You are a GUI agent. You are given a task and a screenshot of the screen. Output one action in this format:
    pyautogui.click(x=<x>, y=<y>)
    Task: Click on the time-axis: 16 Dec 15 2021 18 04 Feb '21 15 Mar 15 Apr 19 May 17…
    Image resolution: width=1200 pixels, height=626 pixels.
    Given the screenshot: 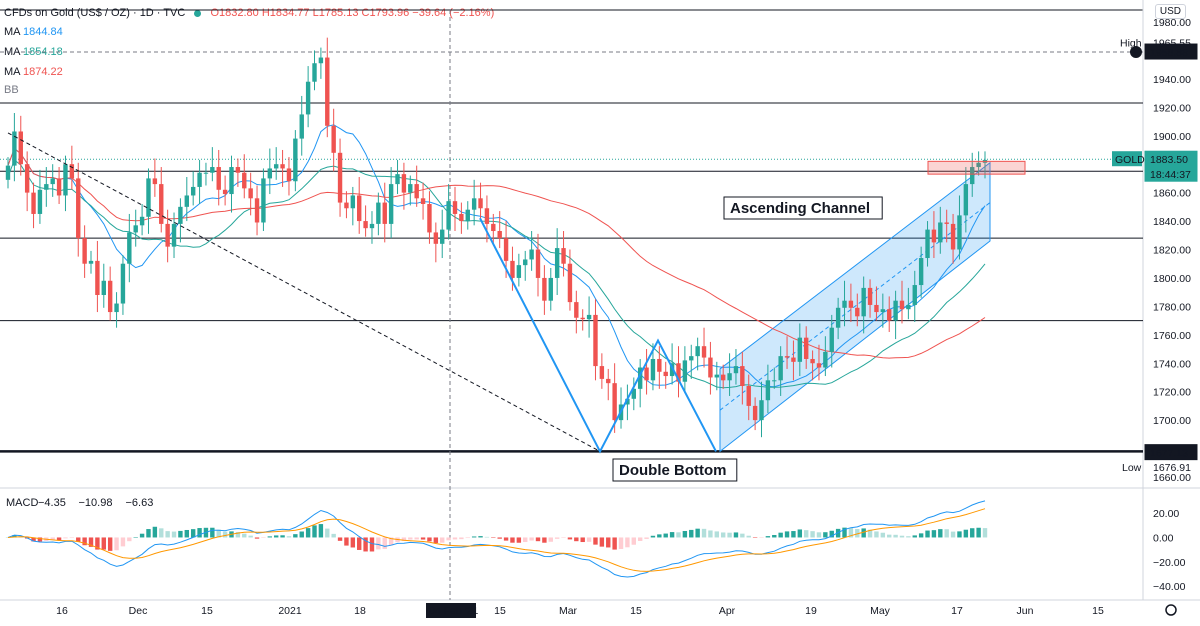 What is the action you would take?
    pyautogui.click(x=616, y=610)
    